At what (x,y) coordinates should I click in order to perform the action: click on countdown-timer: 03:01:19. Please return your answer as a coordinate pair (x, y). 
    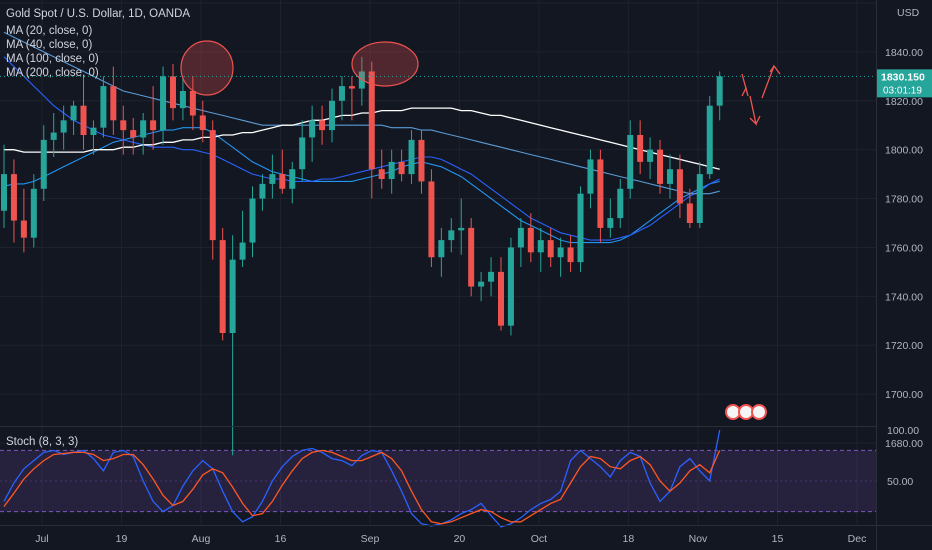
    Looking at the image, I should click on (902, 90).